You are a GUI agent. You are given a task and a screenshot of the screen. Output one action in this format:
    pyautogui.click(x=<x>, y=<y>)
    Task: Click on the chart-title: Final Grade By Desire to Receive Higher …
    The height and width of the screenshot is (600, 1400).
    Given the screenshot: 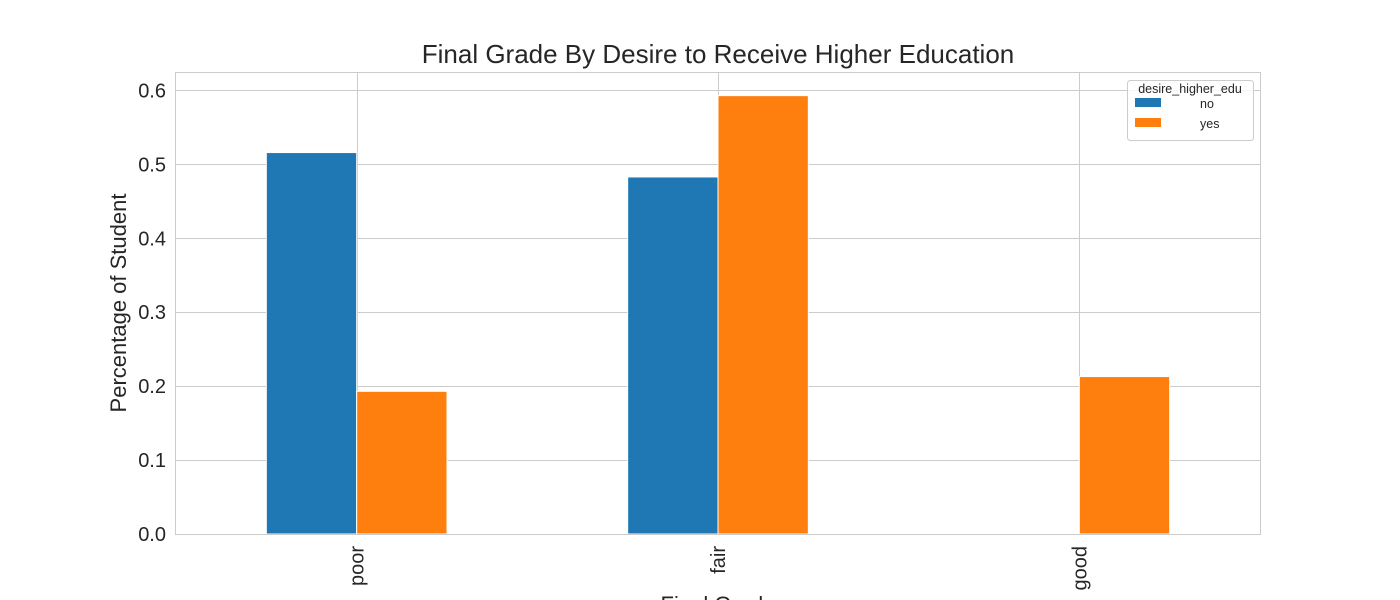 What is the action you would take?
    pyautogui.click(x=718, y=54)
    